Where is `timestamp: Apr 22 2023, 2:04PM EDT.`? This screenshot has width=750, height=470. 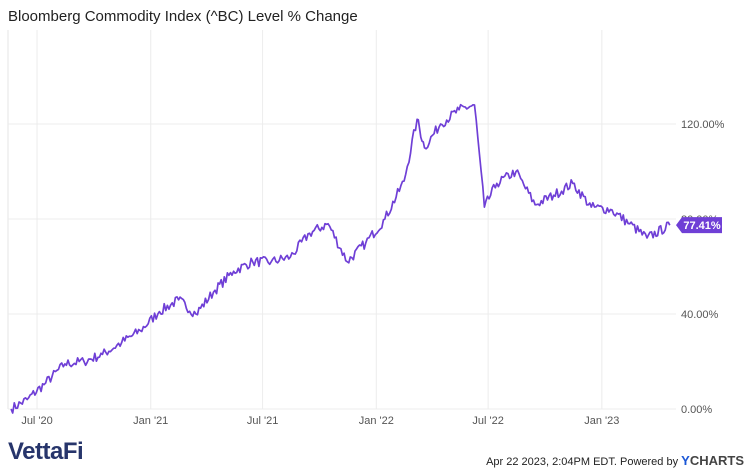 timestamp: Apr 22 2023, 2:04PM EDT. is located at coordinates (551, 462).